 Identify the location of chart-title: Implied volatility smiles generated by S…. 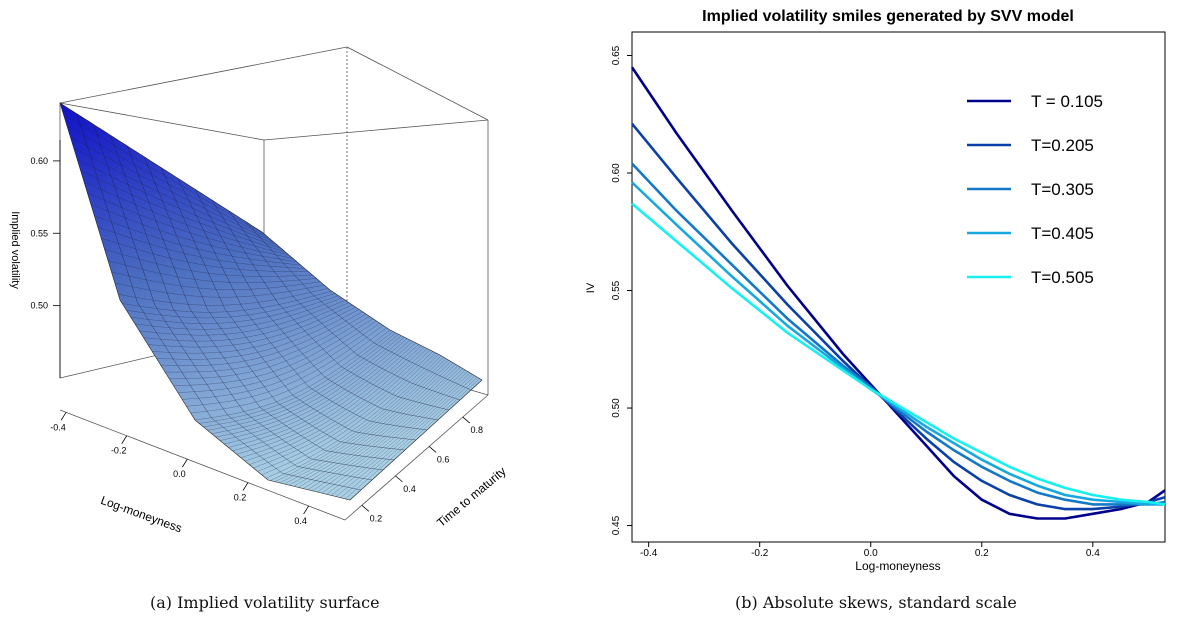
(888, 16).